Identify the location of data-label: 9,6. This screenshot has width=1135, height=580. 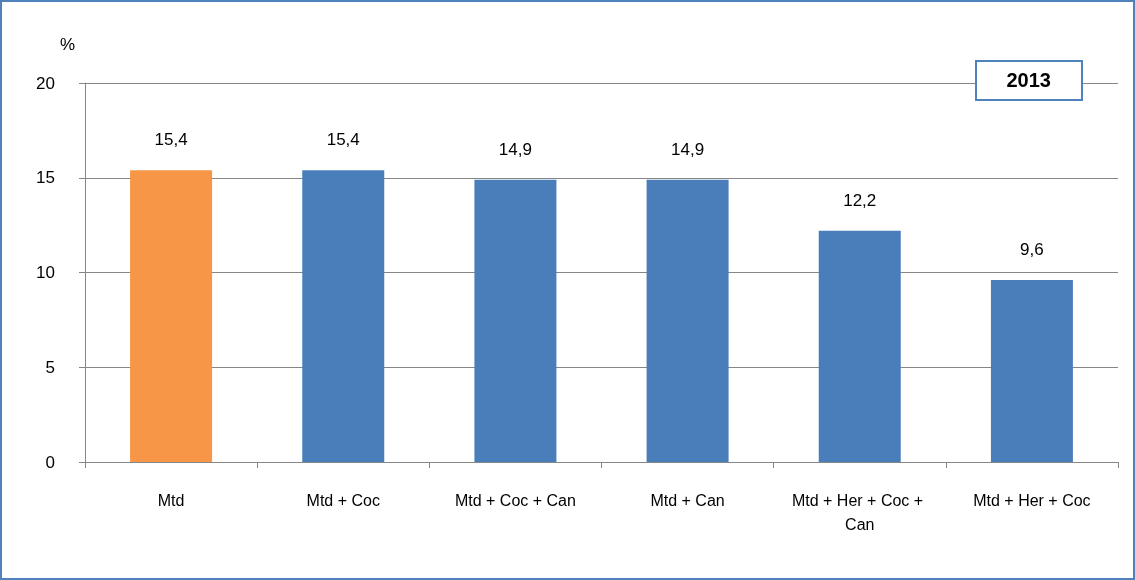
(1032, 250).